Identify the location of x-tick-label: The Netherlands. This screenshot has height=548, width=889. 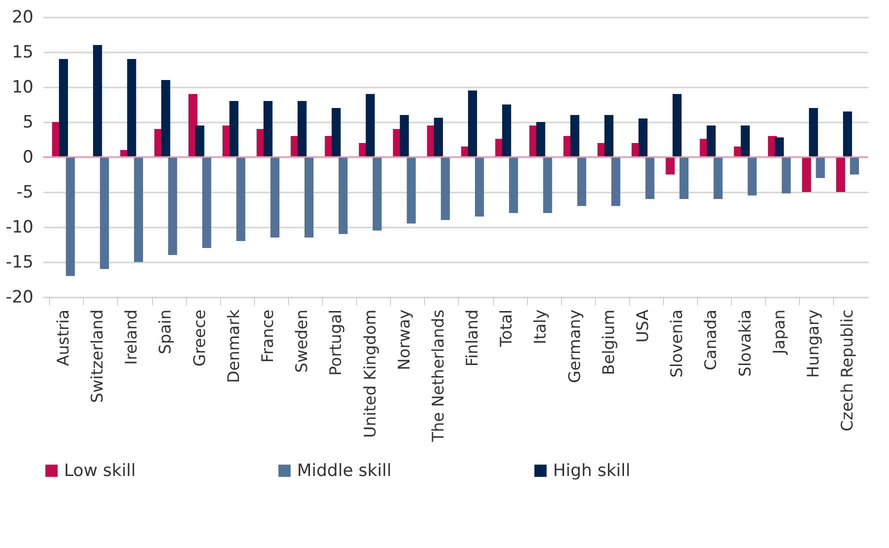
(438, 376).